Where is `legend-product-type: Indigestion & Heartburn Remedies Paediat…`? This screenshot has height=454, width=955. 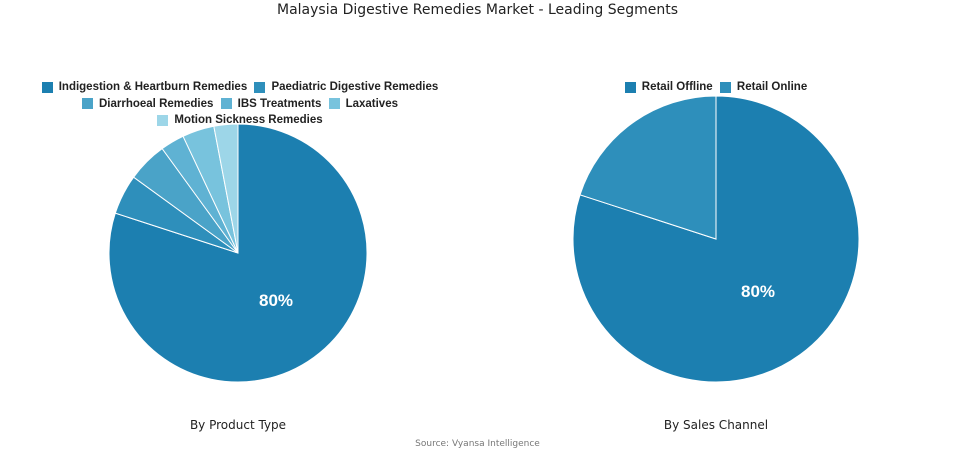 legend-product-type: Indigestion & Heartburn Remedies Paediat… is located at coordinates (240, 105).